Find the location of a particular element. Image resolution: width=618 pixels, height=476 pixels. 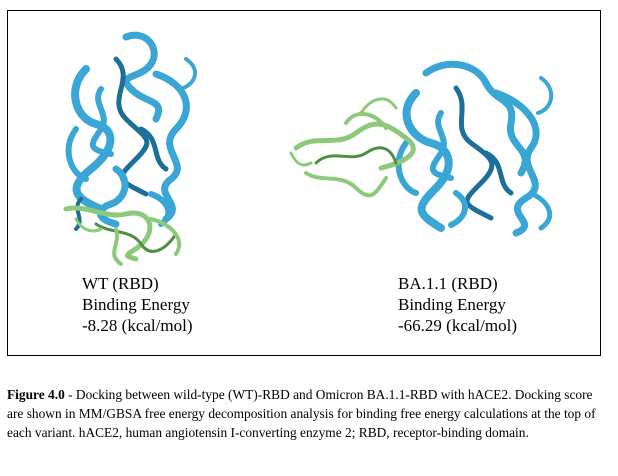

wt-variant-label: WT (RBD) is located at coordinates (120, 283).